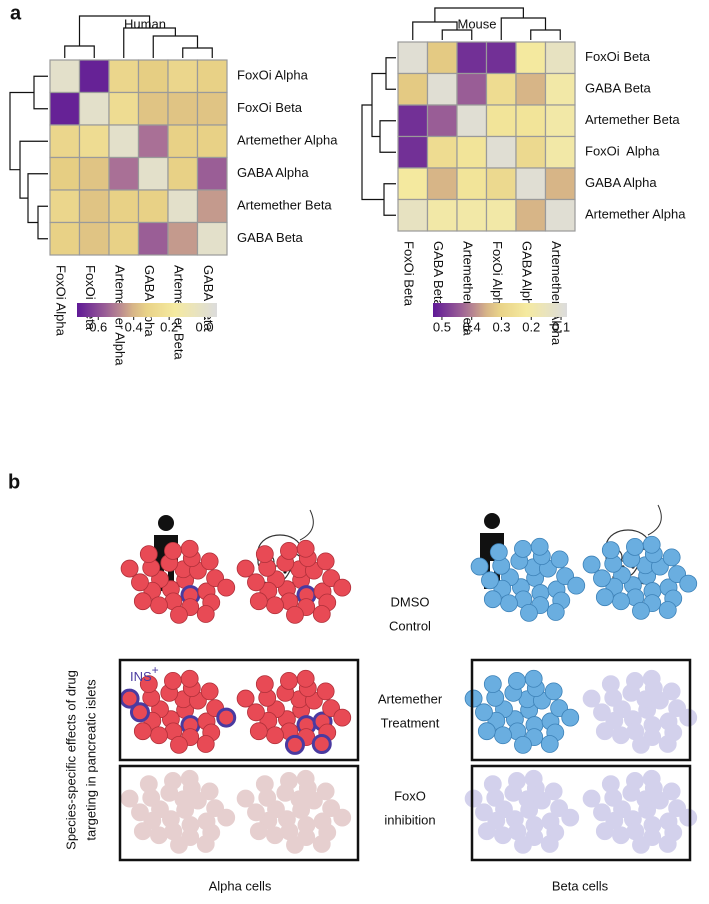  What do you see at coordinates (273, 75) in the screenshot?
I see `row-label: FoxOi Alpha` at bounding box center [273, 75].